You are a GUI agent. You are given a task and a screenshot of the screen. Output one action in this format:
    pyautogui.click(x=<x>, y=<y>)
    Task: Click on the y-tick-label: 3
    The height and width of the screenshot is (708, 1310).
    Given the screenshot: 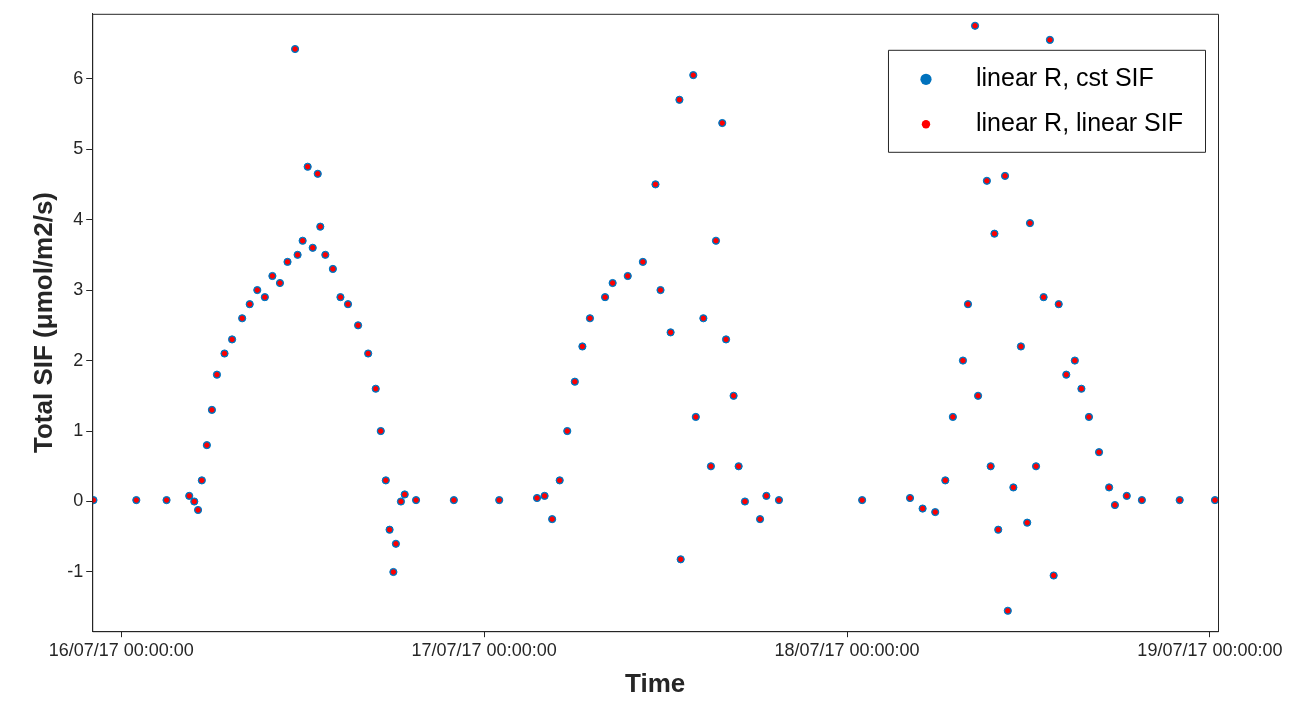 What is the action you would take?
    pyautogui.click(x=78, y=289)
    